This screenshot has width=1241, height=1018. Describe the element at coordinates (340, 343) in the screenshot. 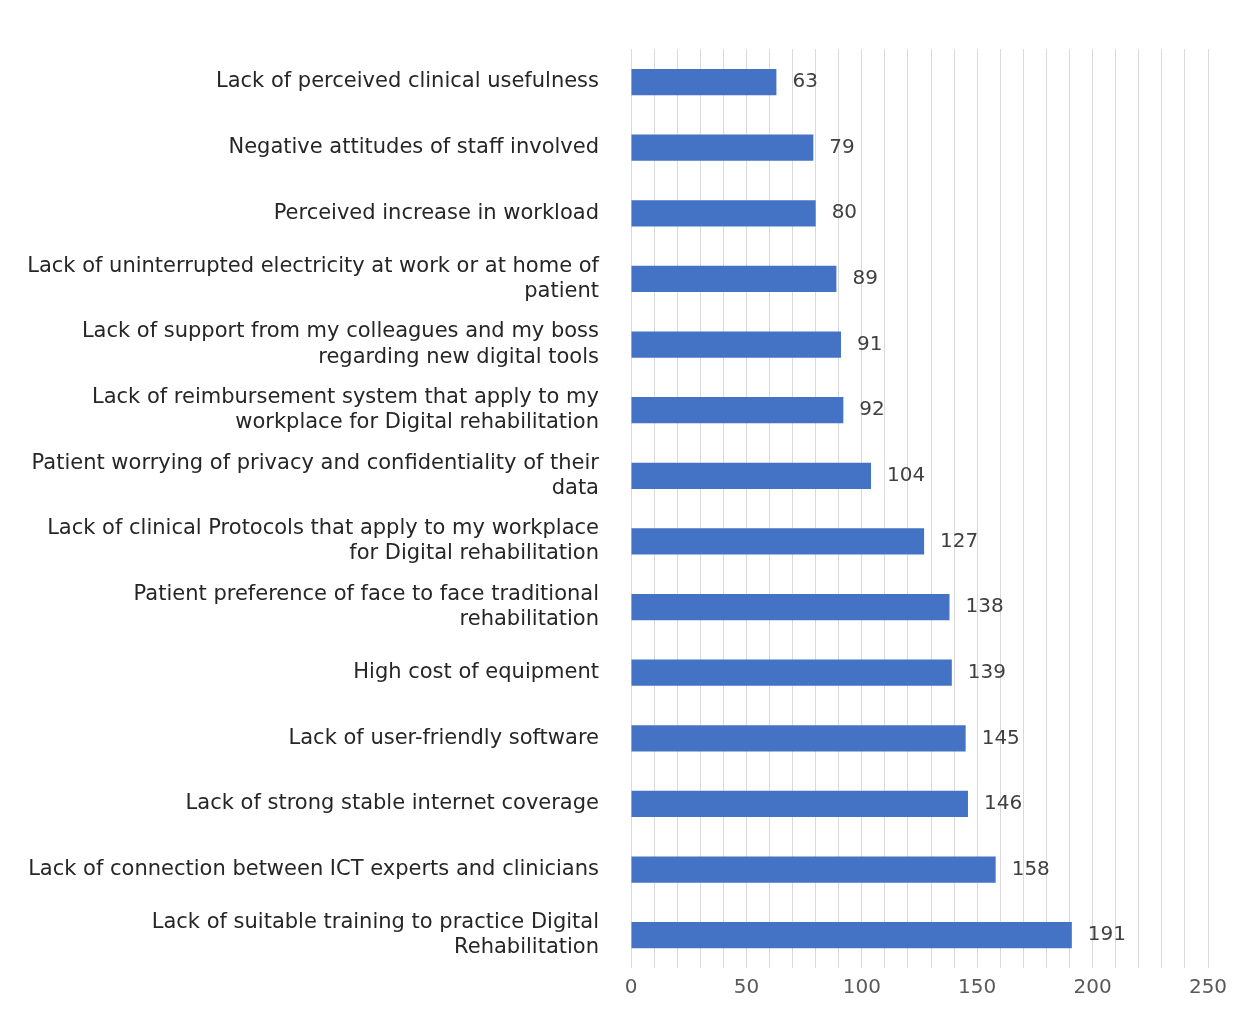

I see `y-tick-label: Lack of support from my colleagues and my boss regarding new digital tools` at that location.